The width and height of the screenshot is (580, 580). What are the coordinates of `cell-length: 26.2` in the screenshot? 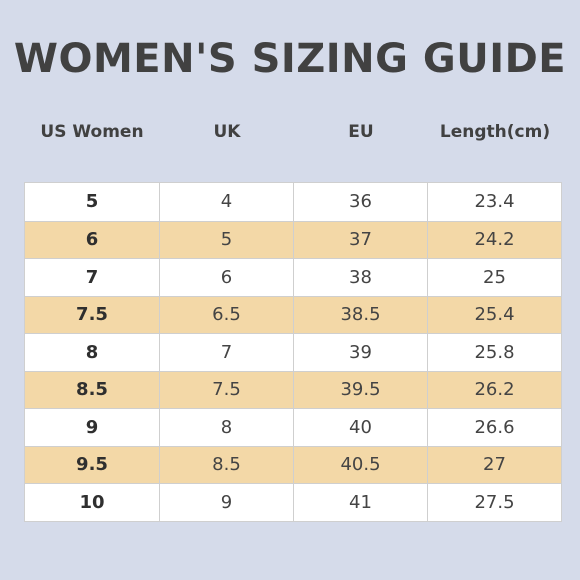 It's located at (494, 389).